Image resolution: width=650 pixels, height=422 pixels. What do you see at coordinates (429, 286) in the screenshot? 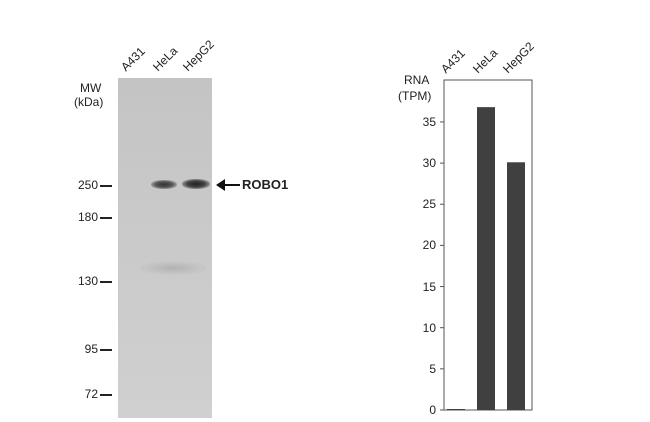
I see `y-tick-label-15: 15` at bounding box center [429, 286].